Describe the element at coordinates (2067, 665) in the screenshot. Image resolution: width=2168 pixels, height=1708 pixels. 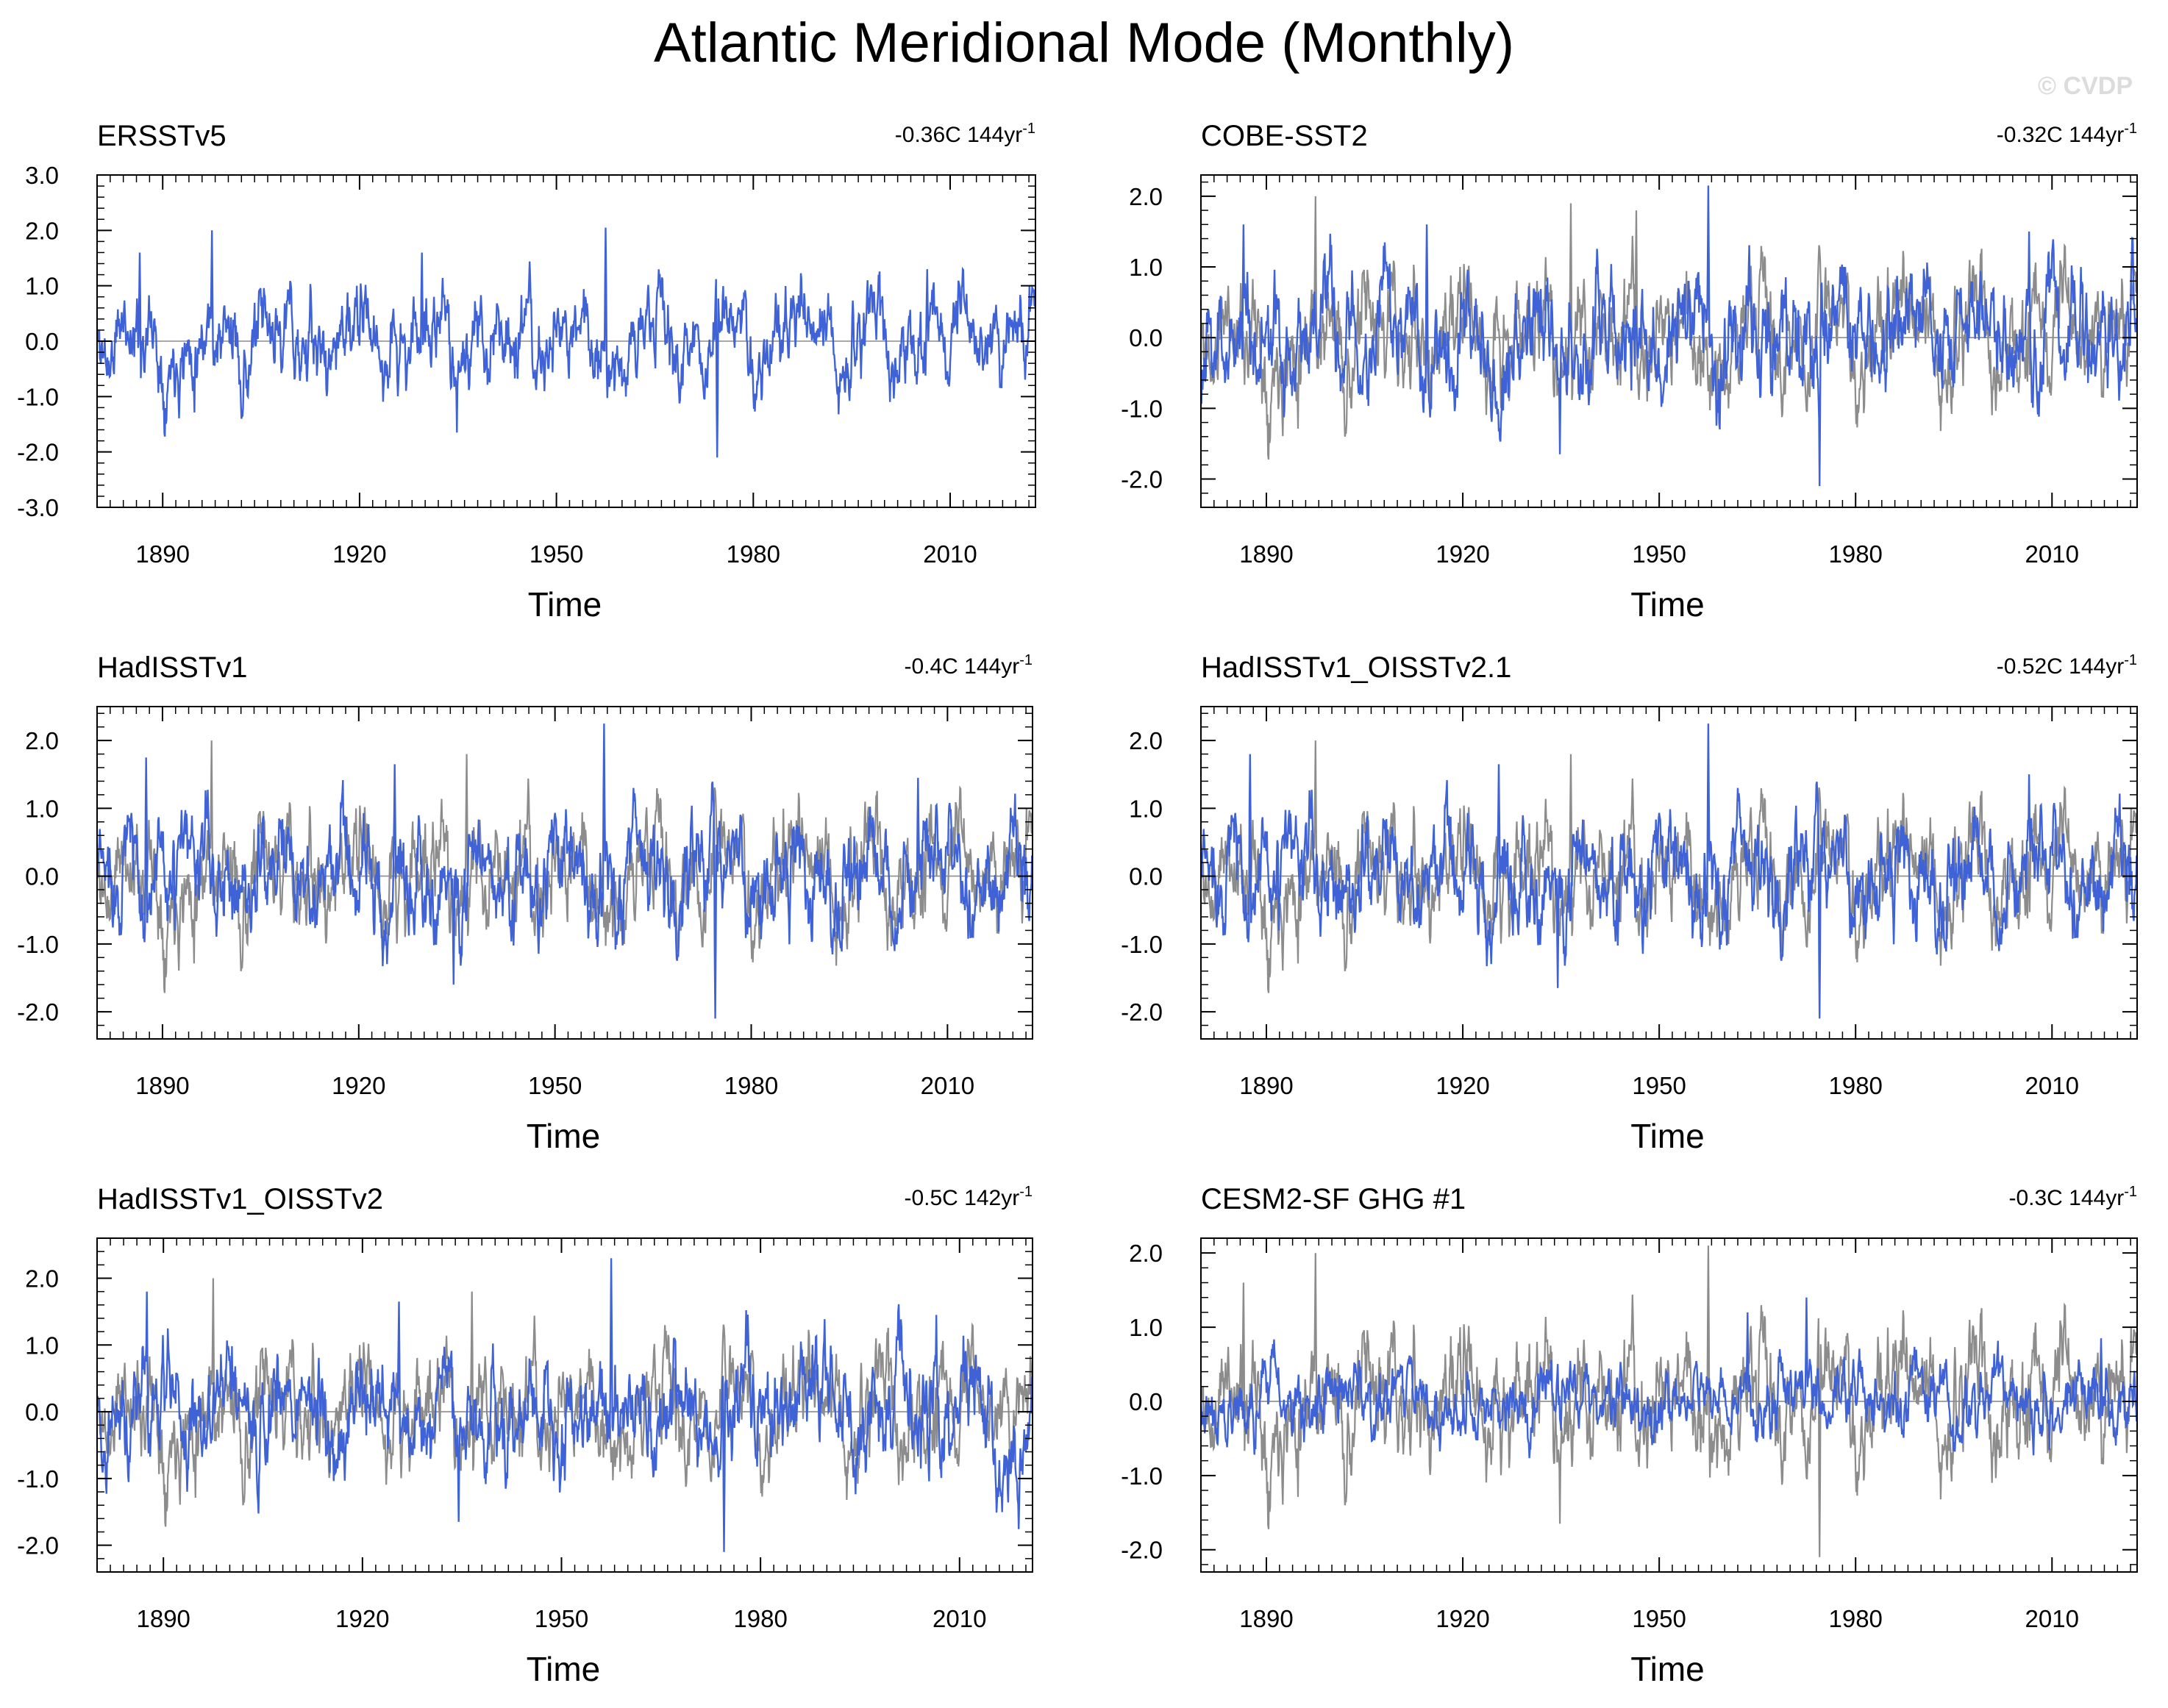
I see `trend-label: -0.52C 144yr-1` at that location.